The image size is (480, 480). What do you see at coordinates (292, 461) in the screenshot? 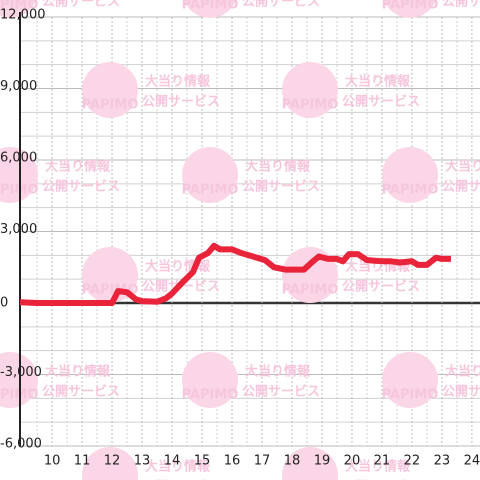
I see `x-tick-label: 18` at bounding box center [292, 461].